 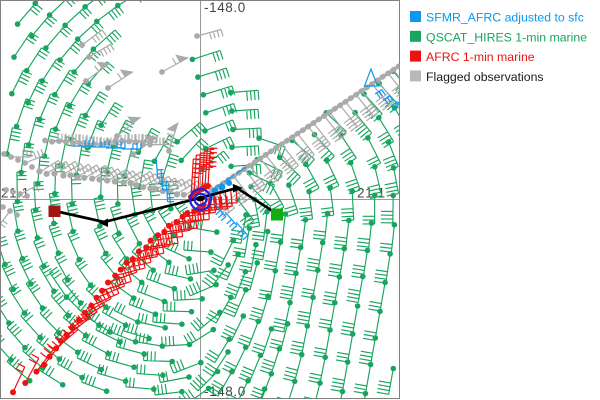 I want to click on svg-text: AFRC 1-min marine, so click(x=480, y=57).